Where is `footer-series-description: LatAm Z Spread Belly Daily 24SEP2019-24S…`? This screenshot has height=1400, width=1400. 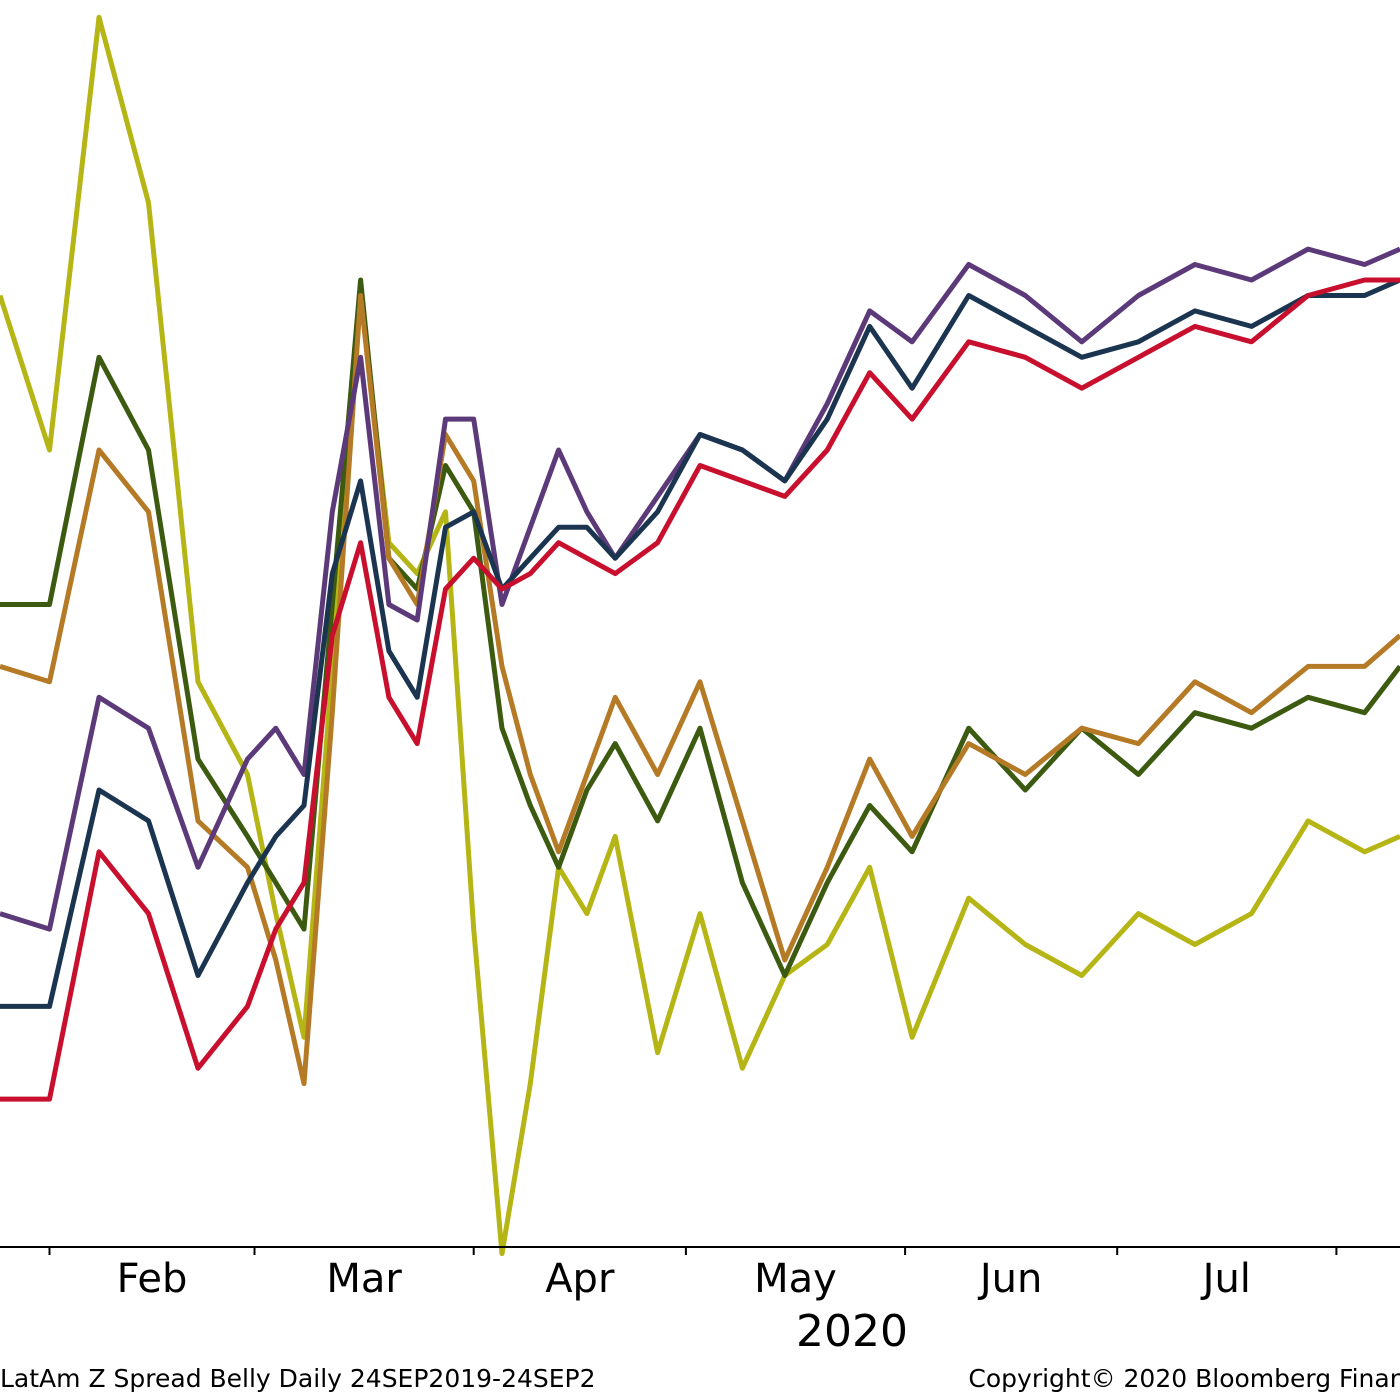
footer-series-description: LatAm Z Spread Belly Daily 24SEP2019-24S… is located at coordinates (298, 1378).